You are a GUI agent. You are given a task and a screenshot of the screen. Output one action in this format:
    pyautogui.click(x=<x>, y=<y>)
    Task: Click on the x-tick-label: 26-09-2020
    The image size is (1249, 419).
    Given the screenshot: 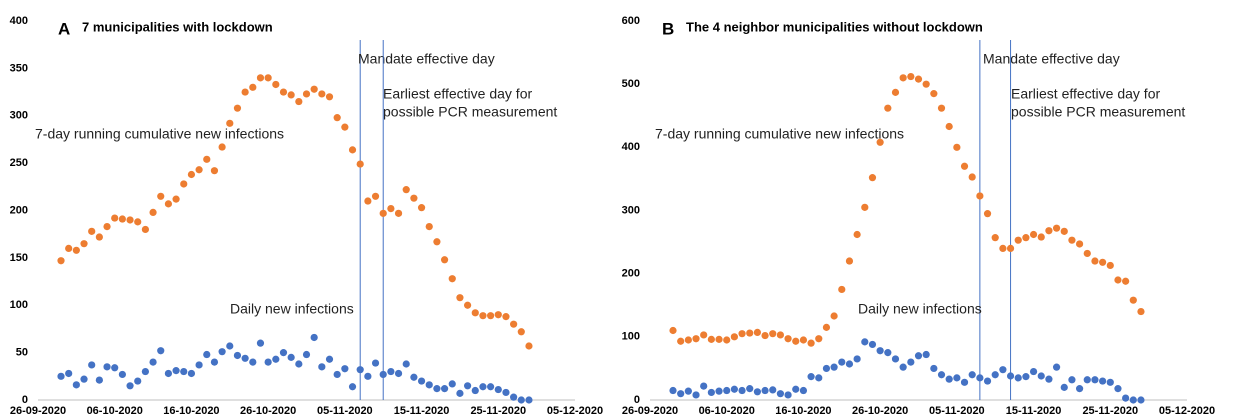 What is the action you would take?
    pyautogui.click(x=38, y=411)
    